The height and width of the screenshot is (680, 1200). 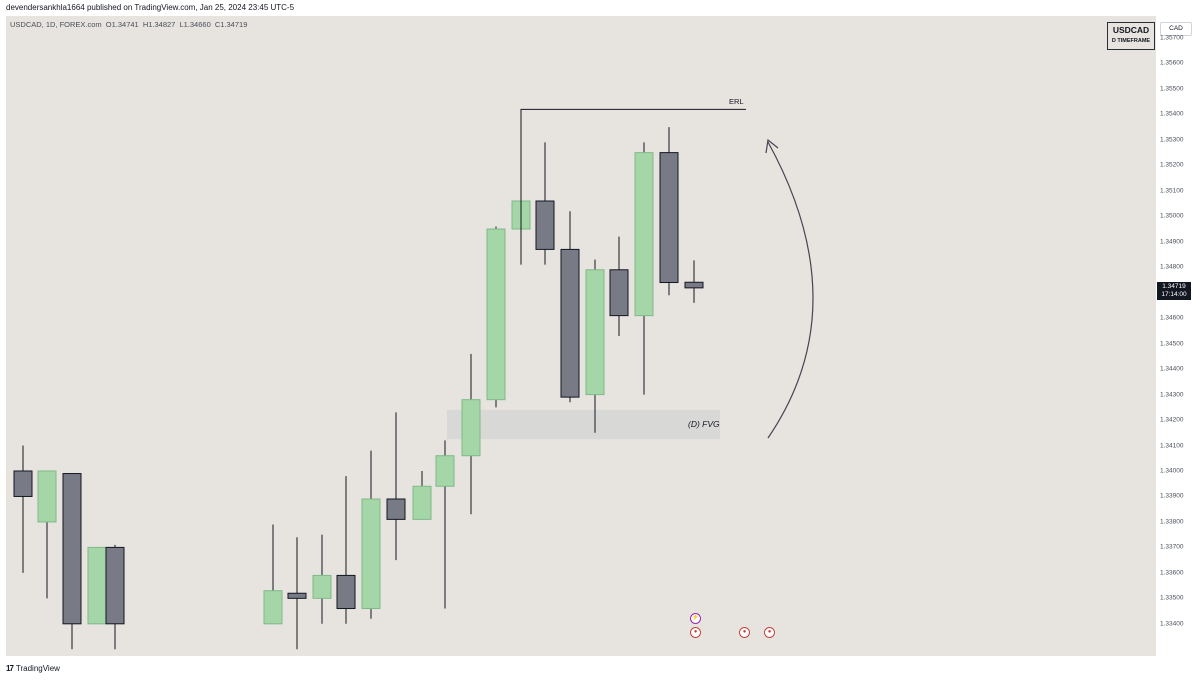 What do you see at coordinates (1172, 522) in the screenshot?
I see `price-tick: 1.33800` at bounding box center [1172, 522].